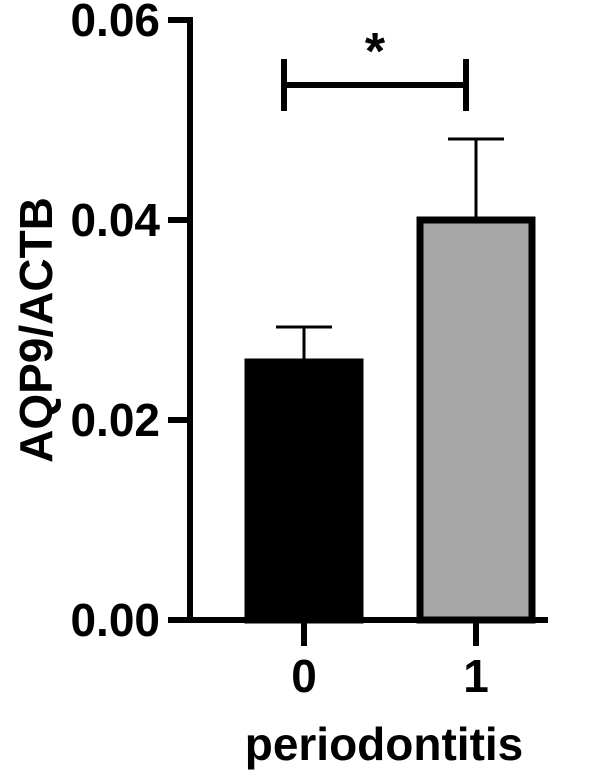 This screenshot has width=596, height=784. Describe the element at coordinates (375, 52) in the screenshot. I see `significance-label: *` at that location.